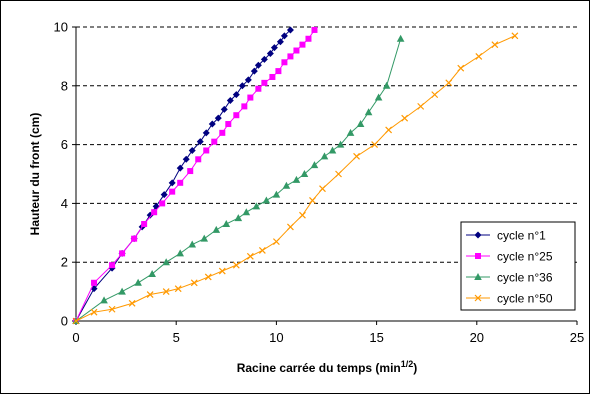  What do you see at coordinates (525, 257) in the screenshot?
I see `legend-label: cycle n°25` at bounding box center [525, 257].